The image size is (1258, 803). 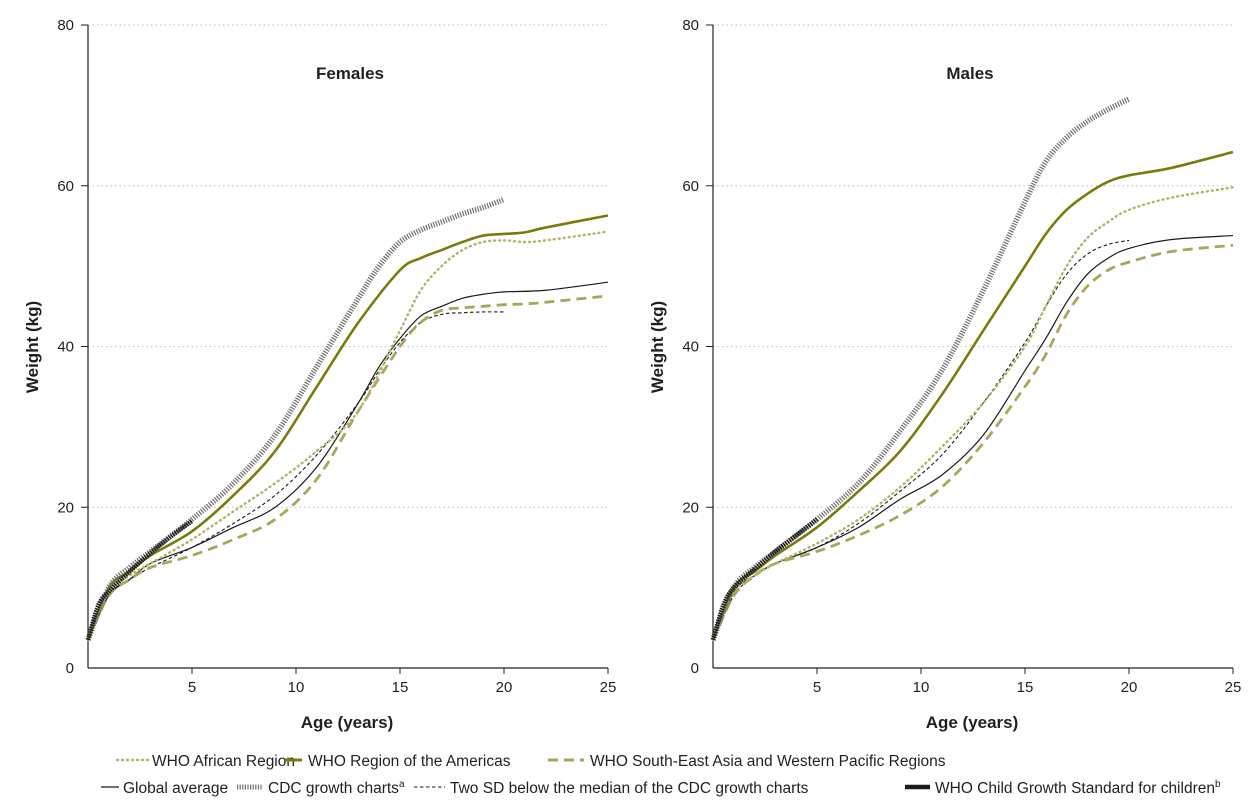 I want to click on females-y-tick-label: 60, so click(x=65, y=186).